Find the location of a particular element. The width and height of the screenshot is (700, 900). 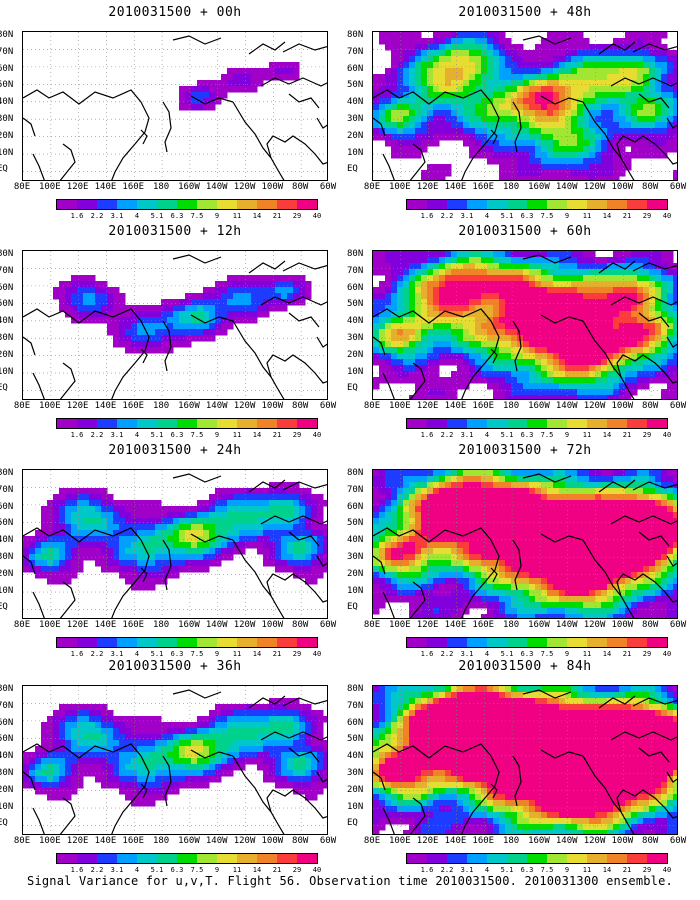

lat-label: 30N is located at coordinates (7, 557).